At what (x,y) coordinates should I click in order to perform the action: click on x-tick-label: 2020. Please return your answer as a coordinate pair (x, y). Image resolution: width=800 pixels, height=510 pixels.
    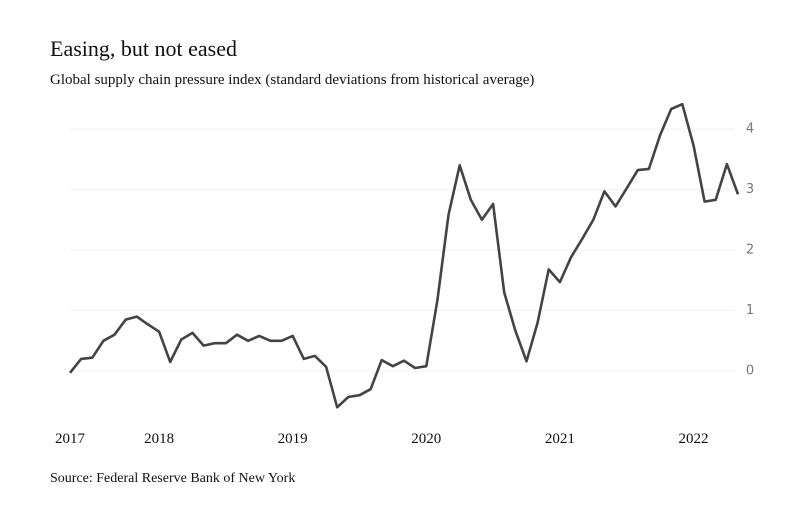
    Looking at the image, I should click on (426, 439).